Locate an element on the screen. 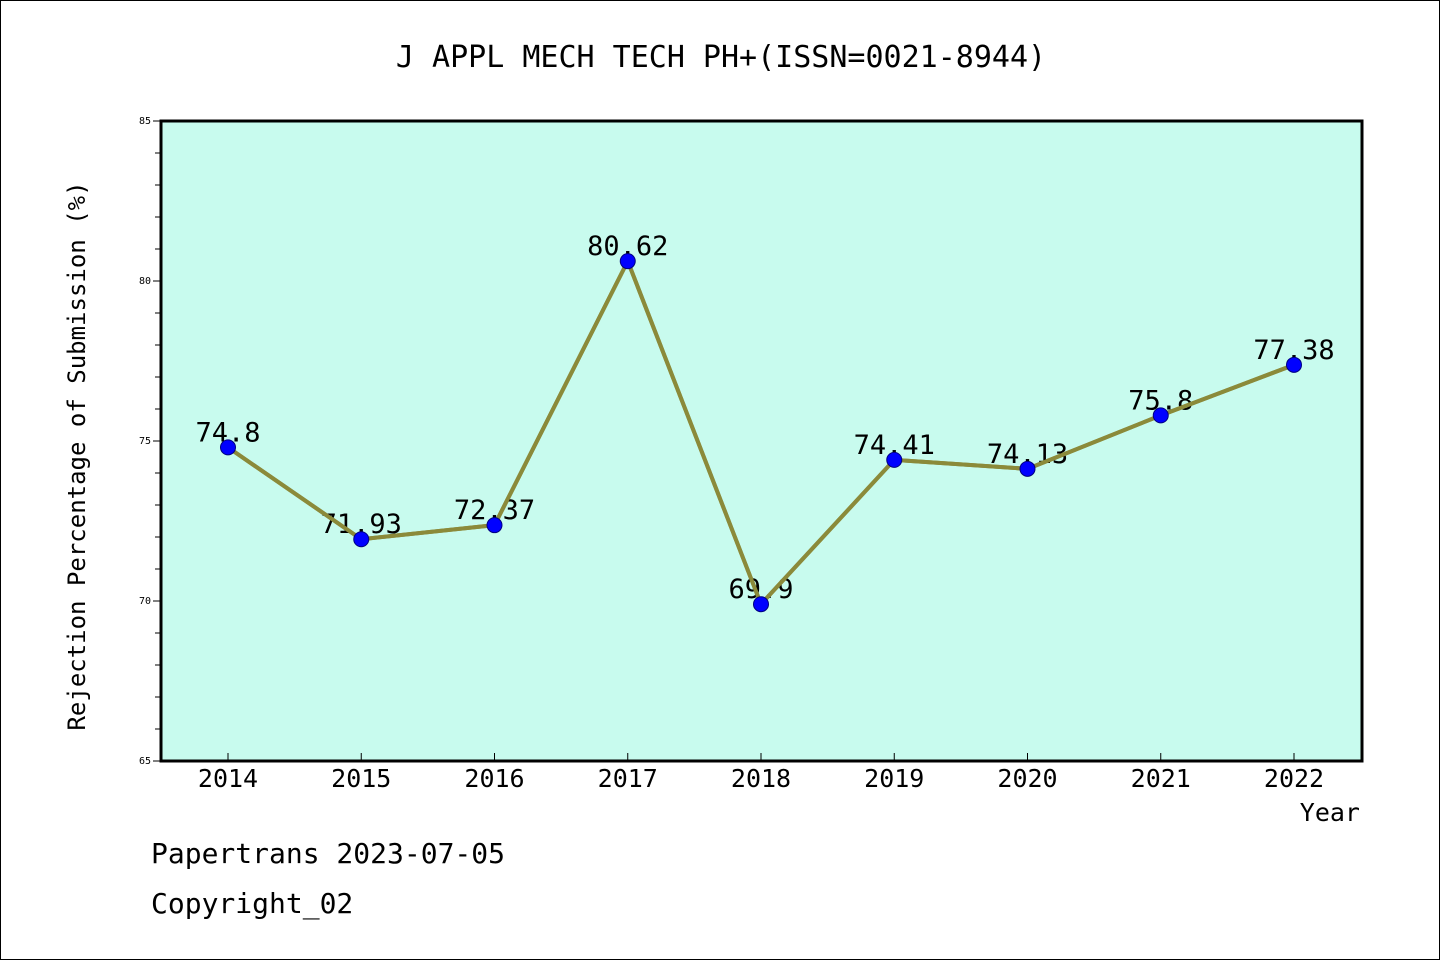 This screenshot has height=963, width=1440. y-tick-label: 70 is located at coordinates (145, 601).